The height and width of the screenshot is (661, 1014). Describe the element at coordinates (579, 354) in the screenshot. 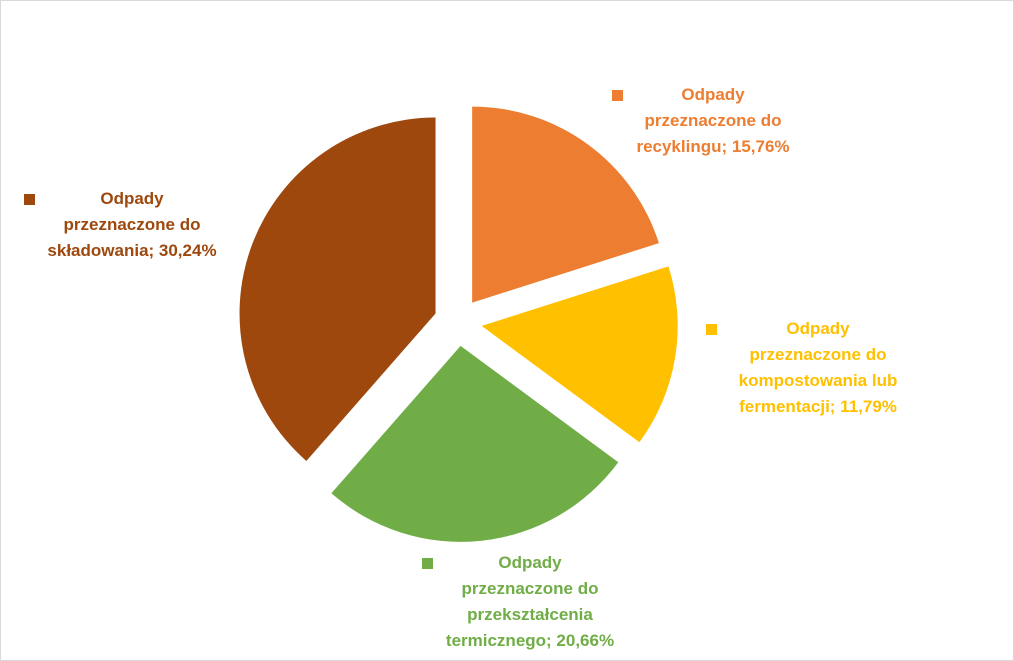

I see `pie-slice-composting` at that location.